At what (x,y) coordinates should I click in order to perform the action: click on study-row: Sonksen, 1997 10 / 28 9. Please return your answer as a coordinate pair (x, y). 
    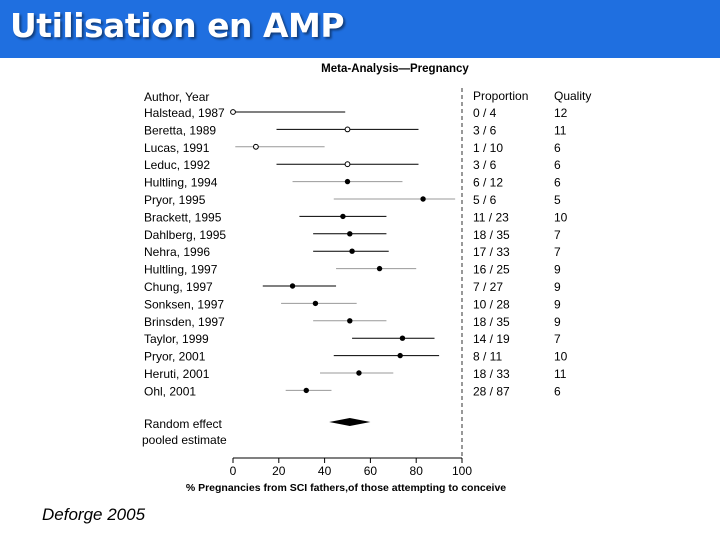
    Looking at the image, I should click on (352, 304).